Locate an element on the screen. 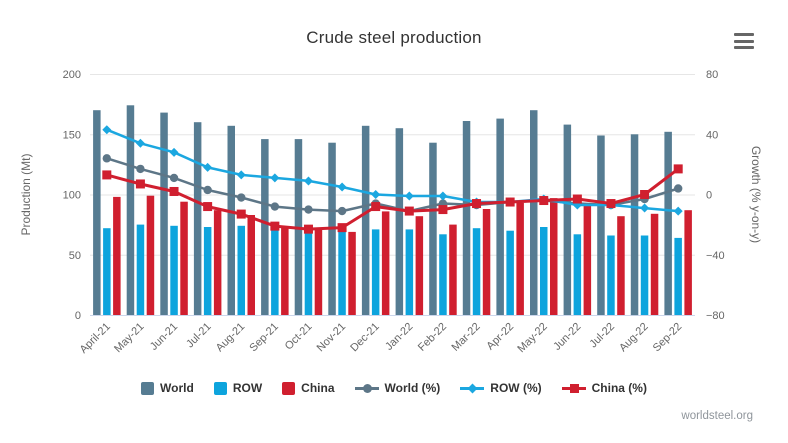 Image resolution: width=788 pixels, height=443 pixels. legend-item-world-: World (%) is located at coordinates (397, 388).